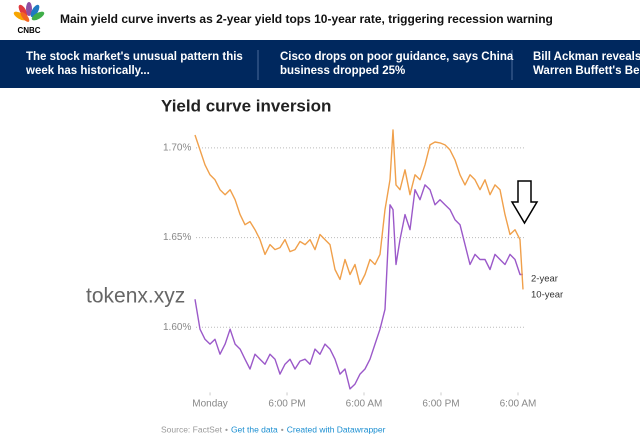 The width and height of the screenshot is (640, 442). Describe the element at coordinates (342, 71) in the screenshot. I see `headline: business dropped 25%` at that location.